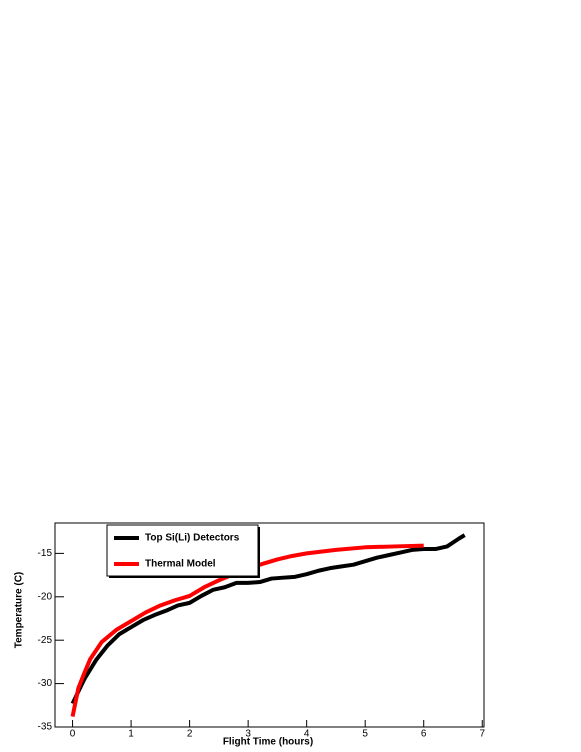 Image resolution: width=581 pixels, height=752 pixels. Describe the element at coordinates (247, 630) in the screenshot. I see `line-series` at that location.